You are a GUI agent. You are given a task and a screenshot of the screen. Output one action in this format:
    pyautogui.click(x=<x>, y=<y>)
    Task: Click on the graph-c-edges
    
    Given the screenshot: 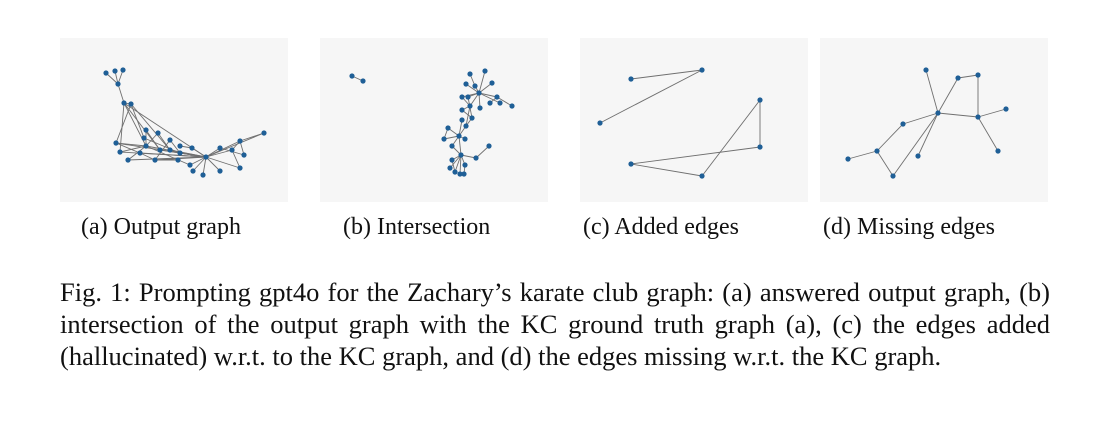 What is the action you would take?
    pyautogui.click(x=680, y=123)
    